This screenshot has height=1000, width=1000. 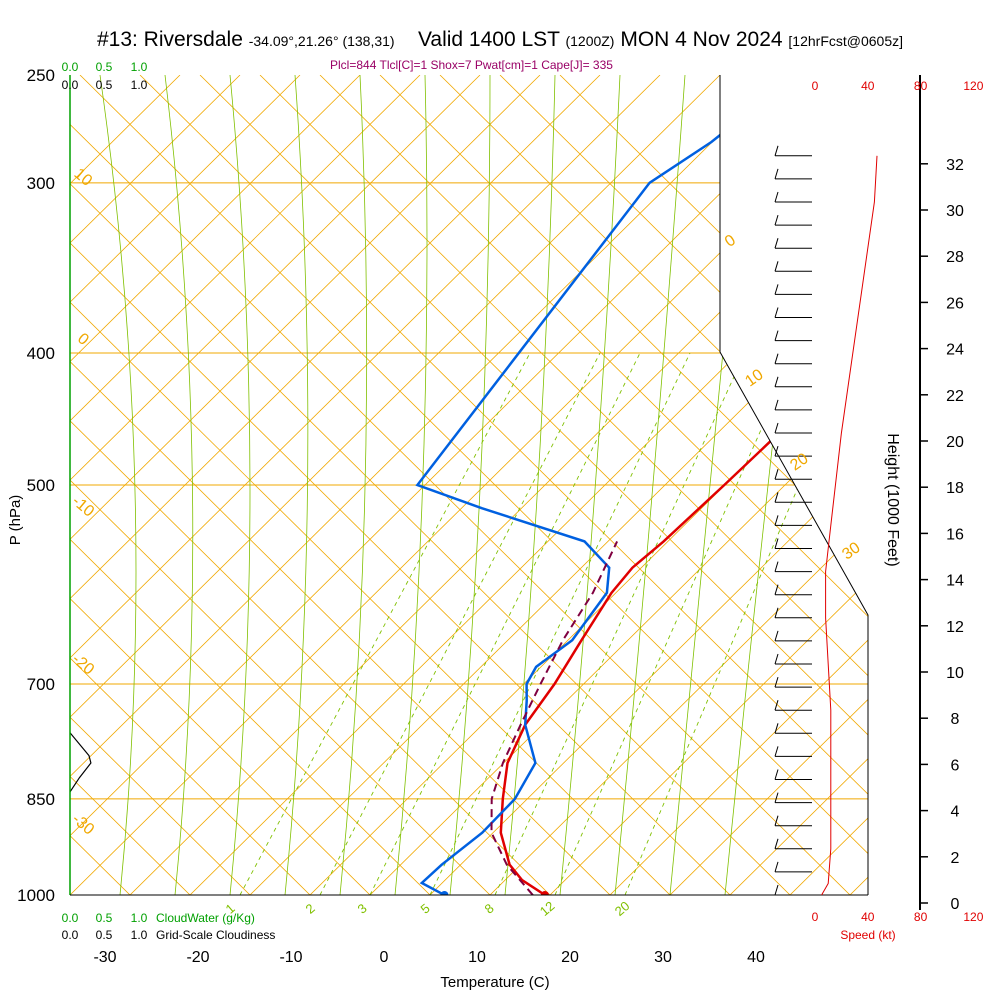 What do you see at coordinates (41, 799) in the screenshot?
I see `pressure-tick-label: 850` at bounding box center [41, 799].